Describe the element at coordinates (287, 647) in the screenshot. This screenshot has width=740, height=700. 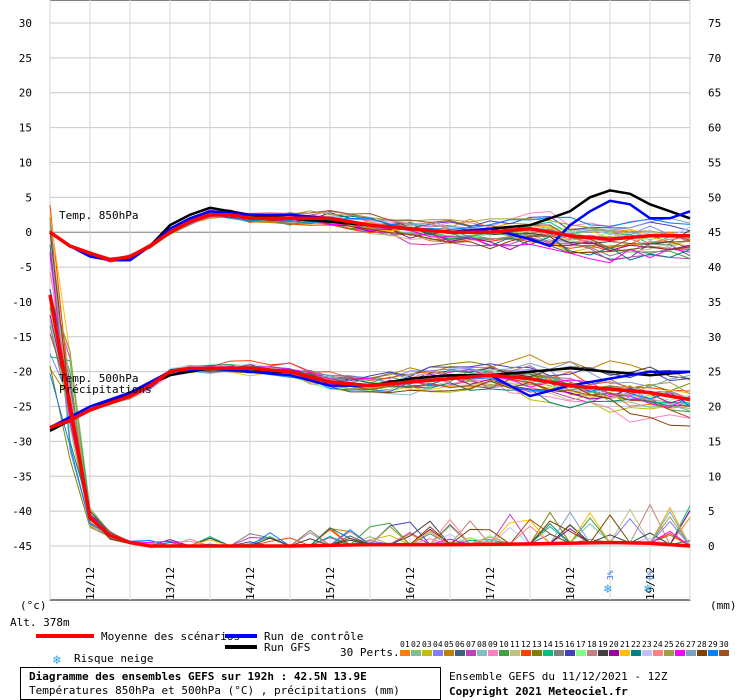
I see `legend-gfs: Run GFS` at that location.